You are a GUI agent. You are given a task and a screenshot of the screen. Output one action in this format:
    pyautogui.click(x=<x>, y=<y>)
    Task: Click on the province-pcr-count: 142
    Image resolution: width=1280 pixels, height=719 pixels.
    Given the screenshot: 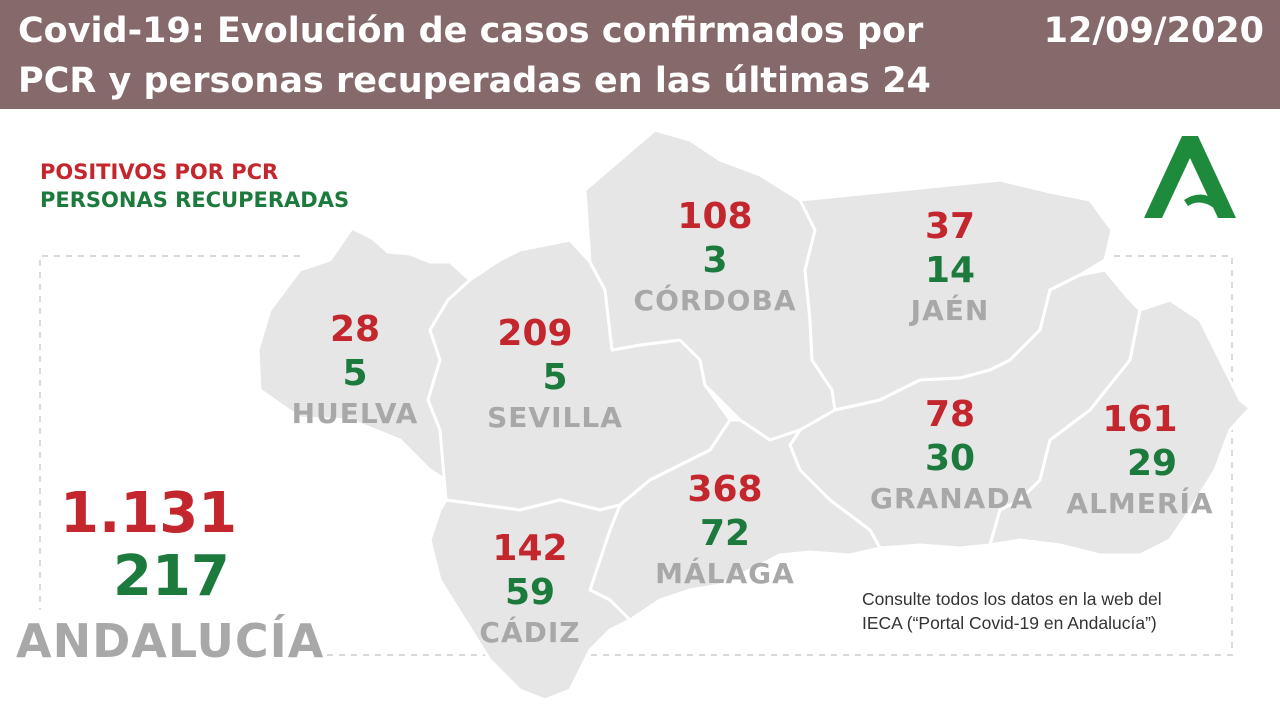 What is the action you would take?
    pyautogui.click(x=530, y=548)
    